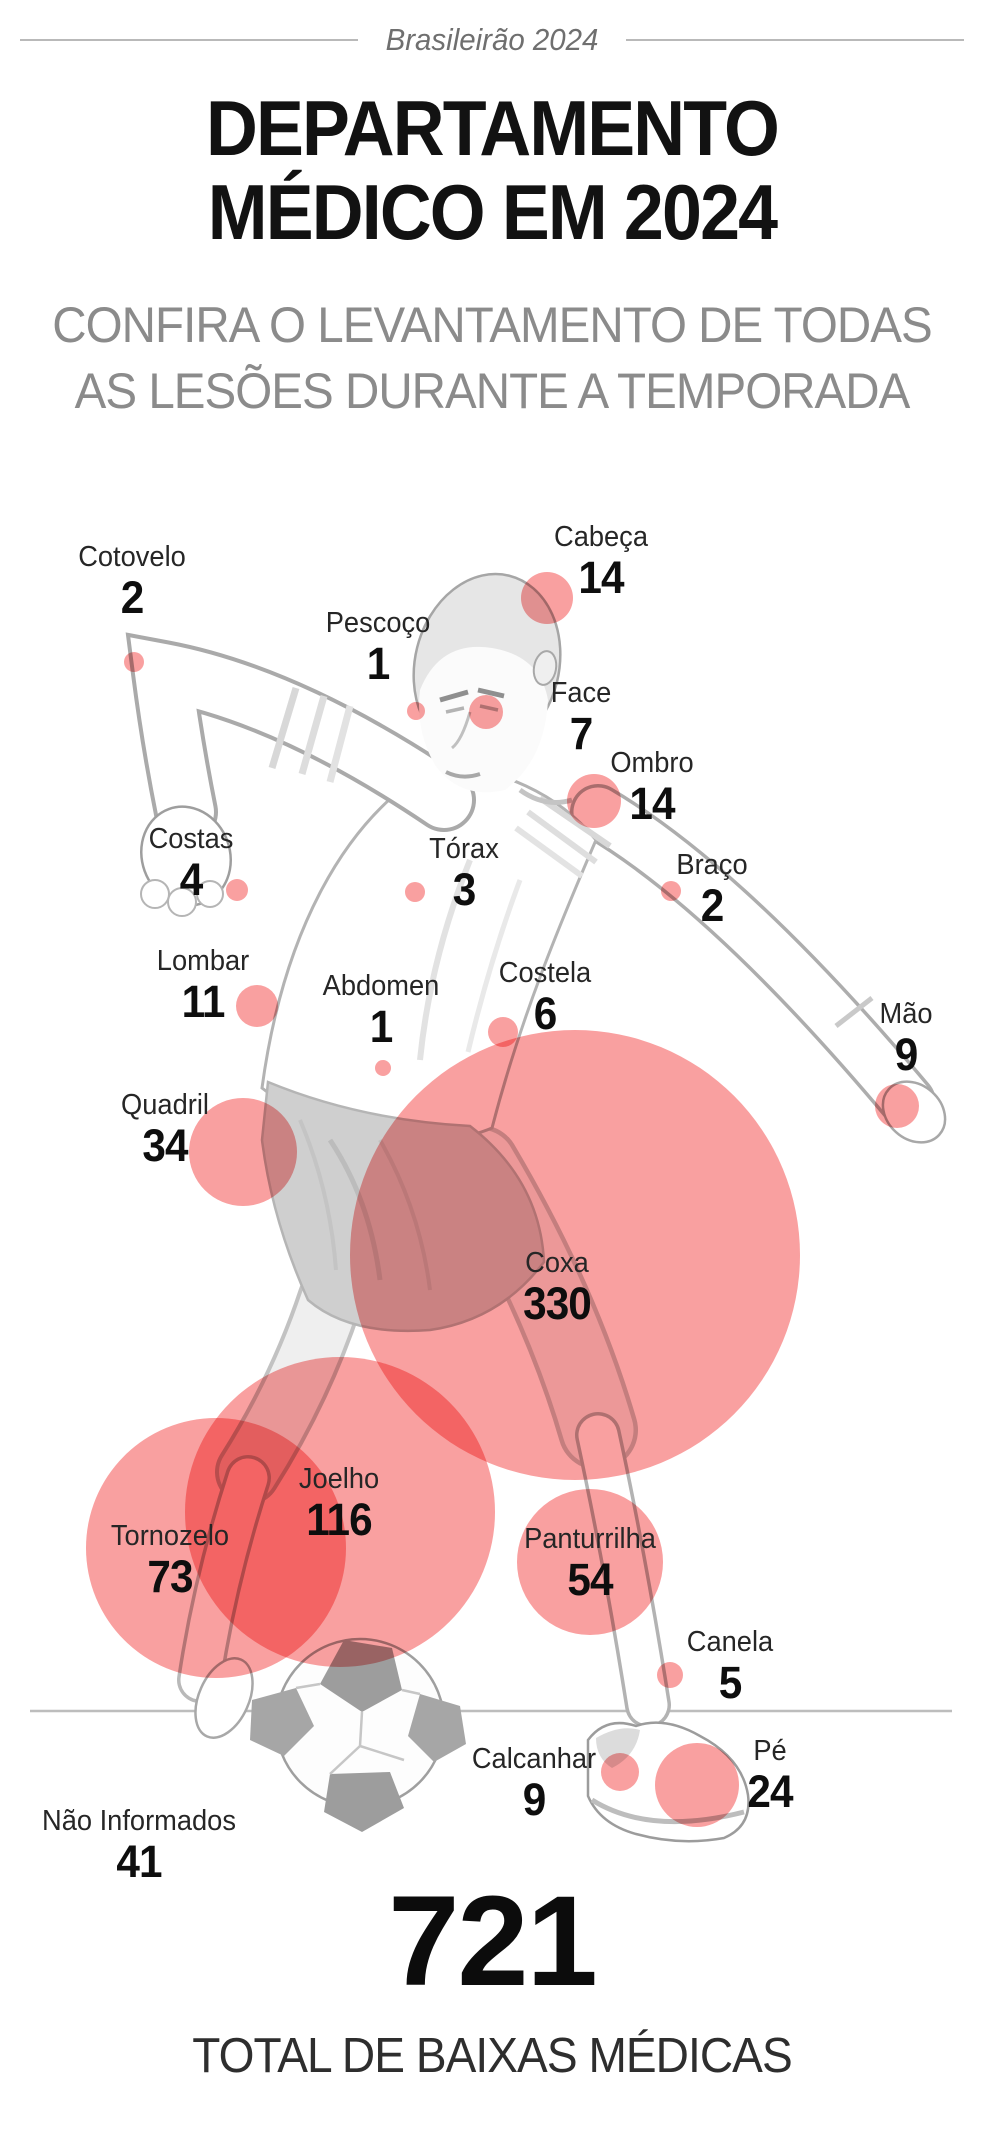  I want to click on injury-value-tornozelo: 73, so click(170, 1576).